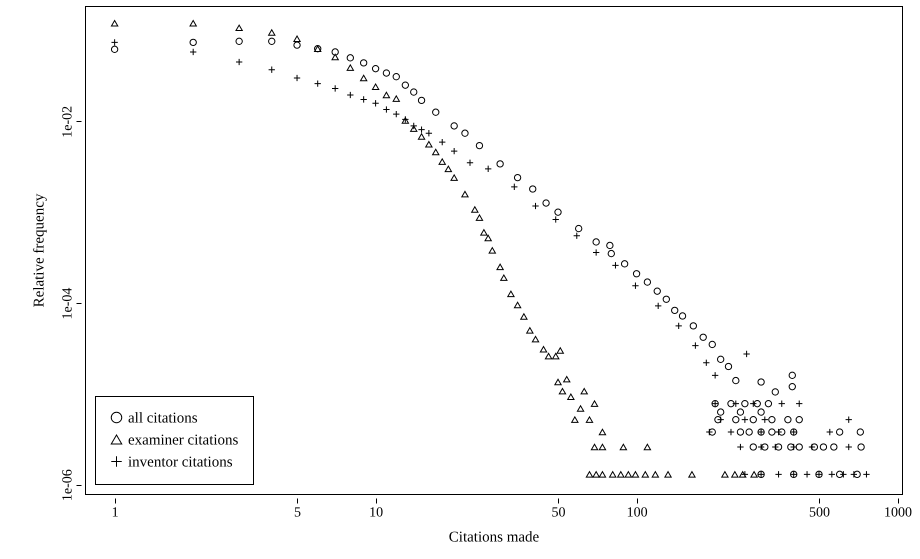 This screenshot has height=559, width=920. What do you see at coordinates (68, 485) in the screenshot?
I see `y-tick-label: 1e-06` at bounding box center [68, 485].